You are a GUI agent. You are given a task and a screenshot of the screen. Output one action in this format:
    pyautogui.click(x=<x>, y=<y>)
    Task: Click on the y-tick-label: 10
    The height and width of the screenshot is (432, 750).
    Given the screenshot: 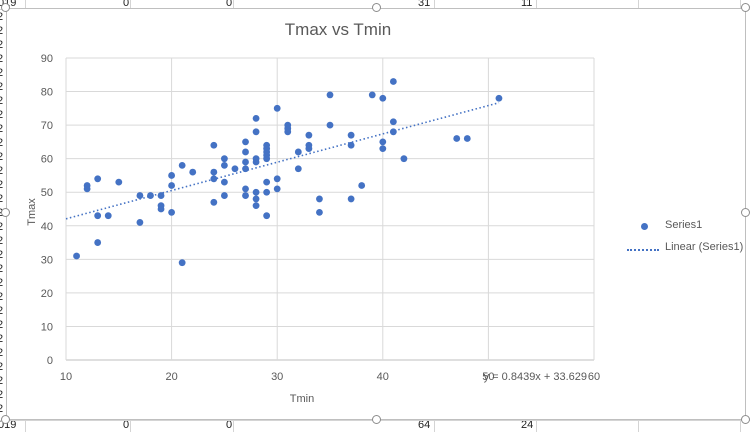 What is the action you would take?
    pyautogui.click(x=47, y=327)
    